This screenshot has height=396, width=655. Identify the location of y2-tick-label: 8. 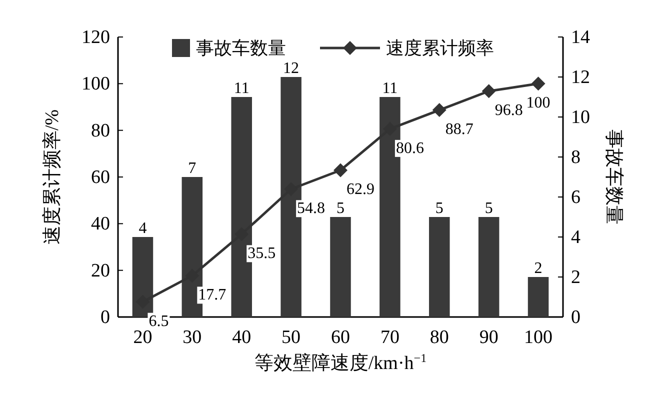
(575, 157).